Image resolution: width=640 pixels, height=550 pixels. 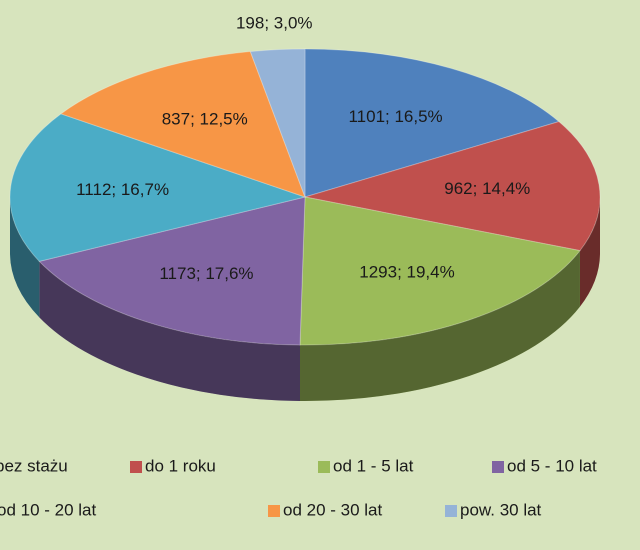 What do you see at coordinates (34, 465) in the screenshot?
I see `legend-label: bez stażu` at bounding box center [34, 465].